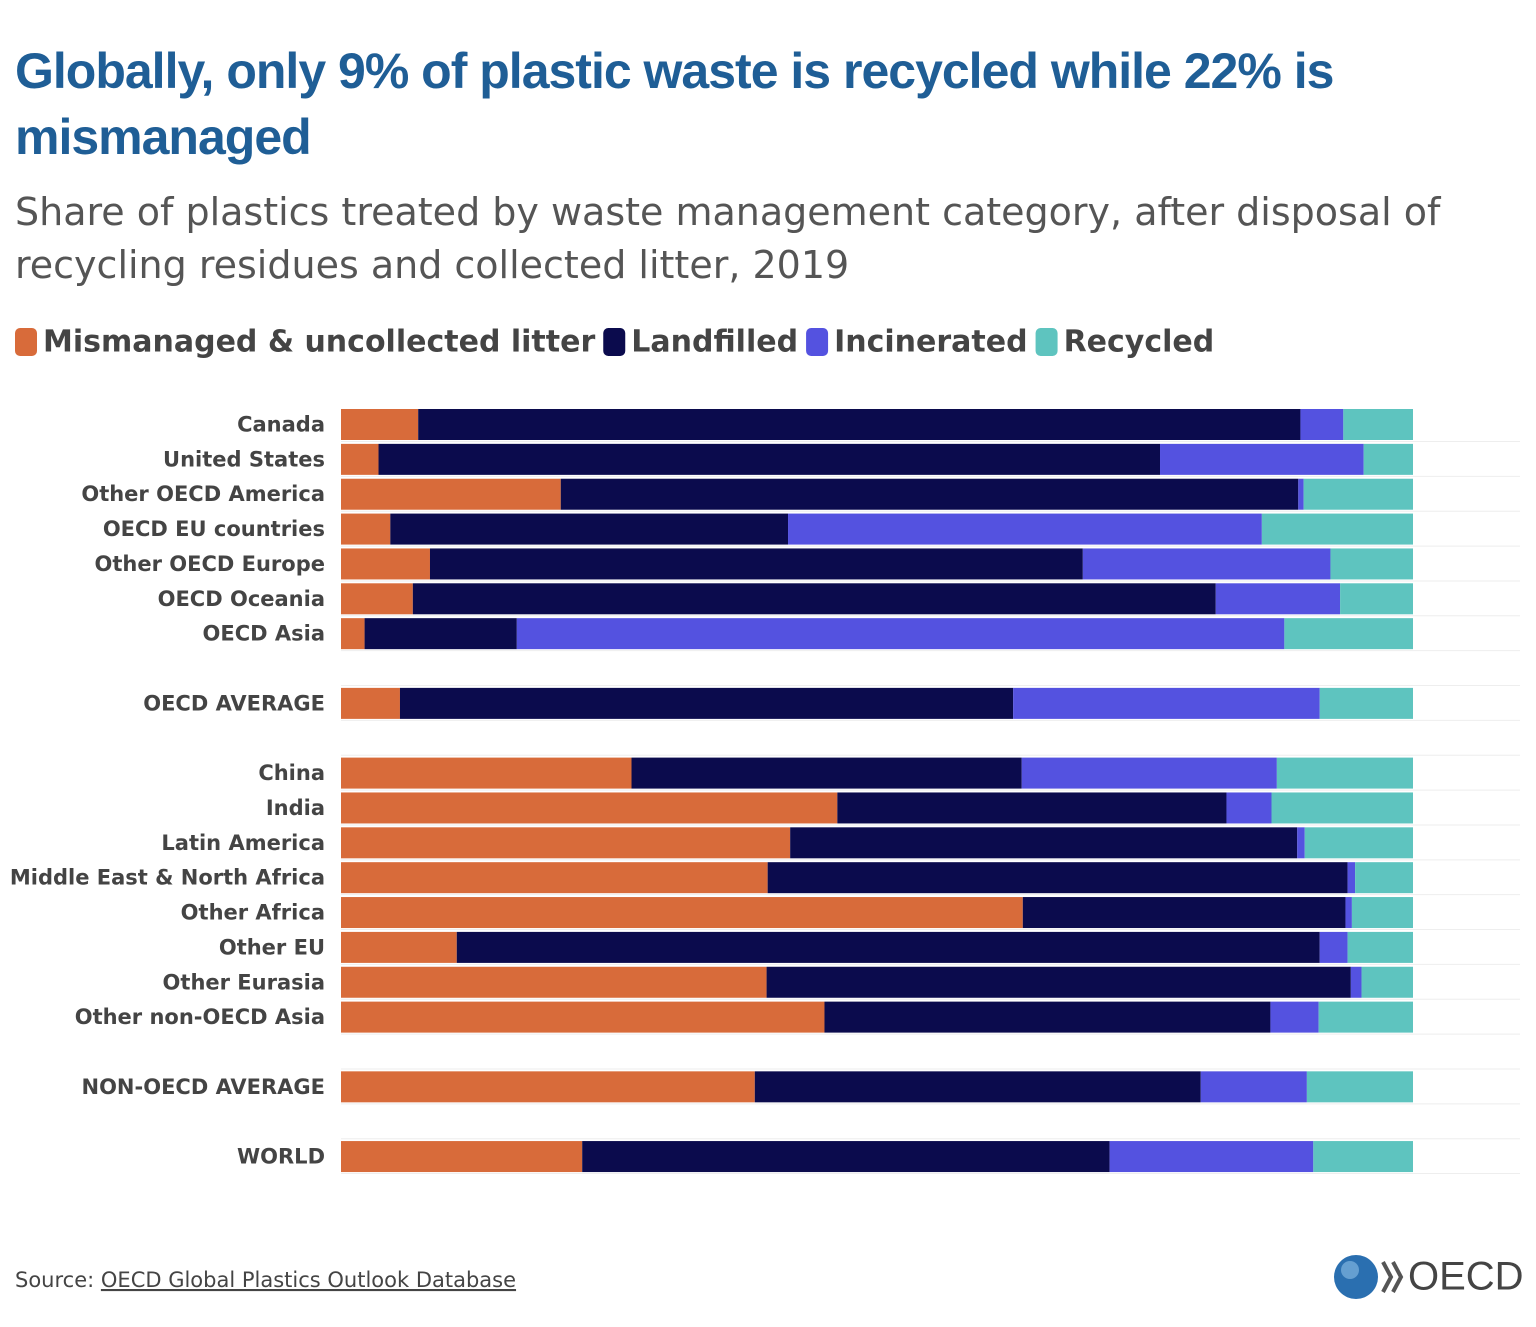  I want to click on y-tick-label: United States, so click(244, 459).